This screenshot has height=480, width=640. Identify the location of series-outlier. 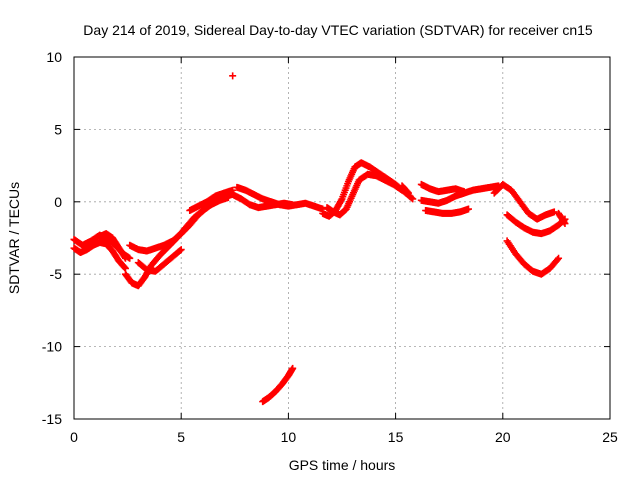
(233, 76).